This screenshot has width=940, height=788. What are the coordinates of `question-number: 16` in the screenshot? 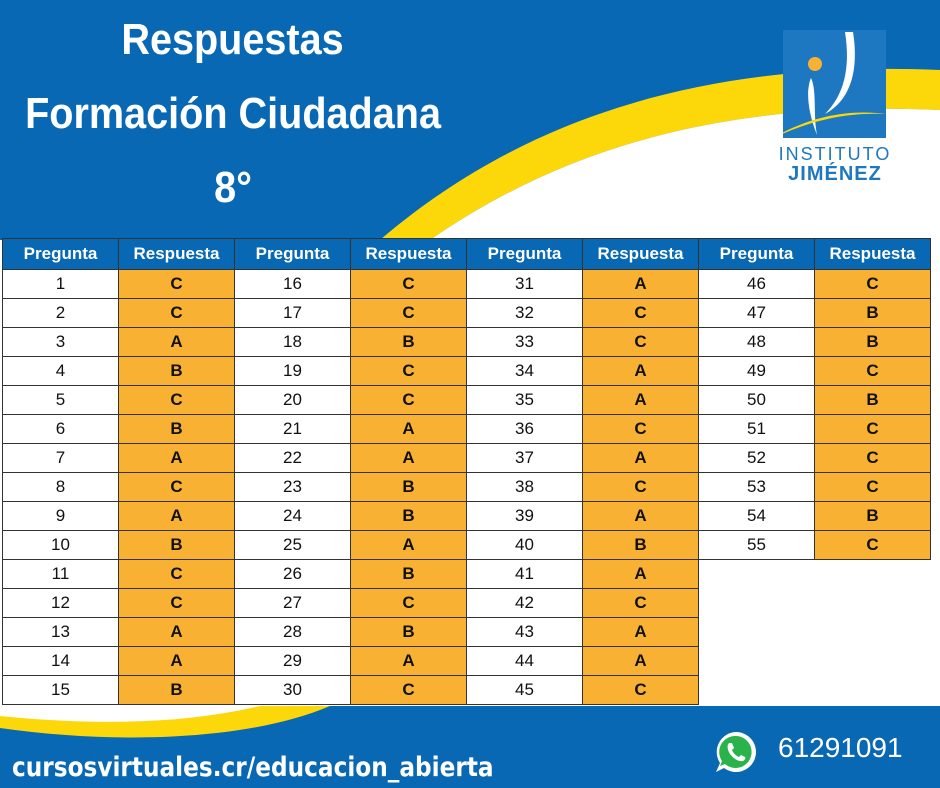 It's located at (292, 284).